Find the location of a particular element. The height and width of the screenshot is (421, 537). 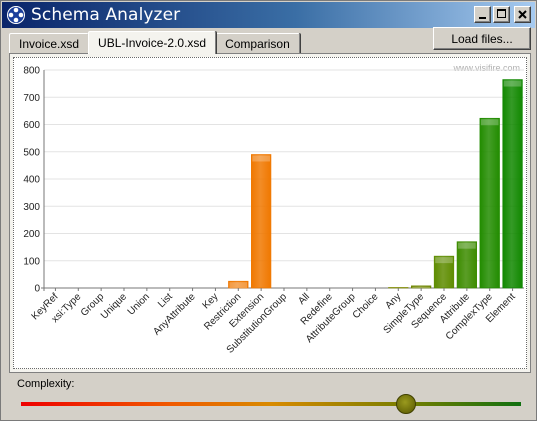

minimize-button is located at coordinates (482, 14).